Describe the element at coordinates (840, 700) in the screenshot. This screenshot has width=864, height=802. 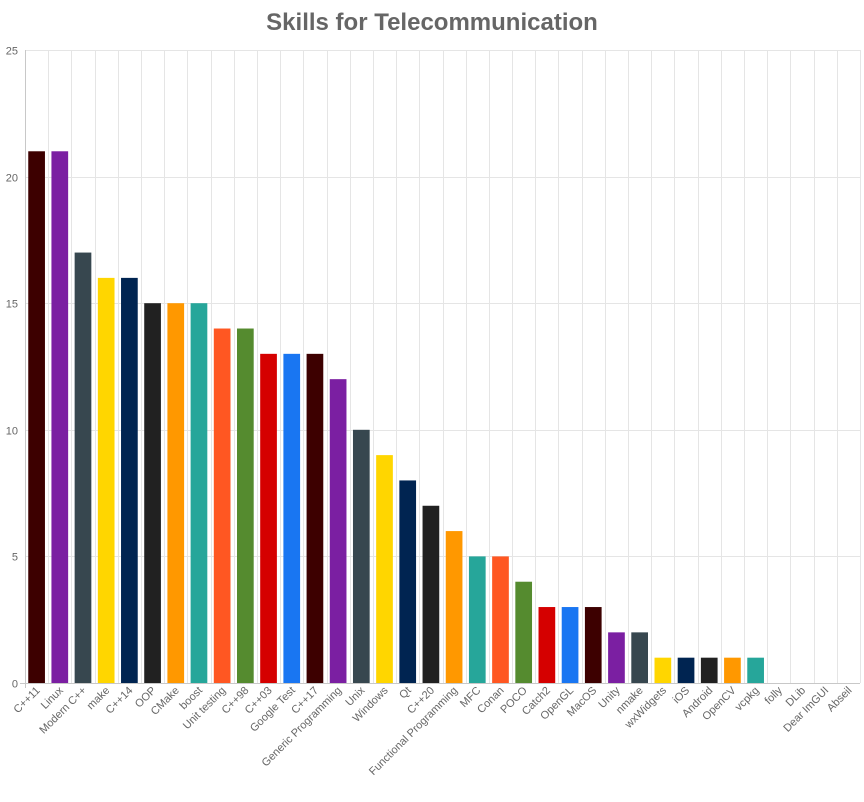
I see `x-tick-label: Abseil` at that location.